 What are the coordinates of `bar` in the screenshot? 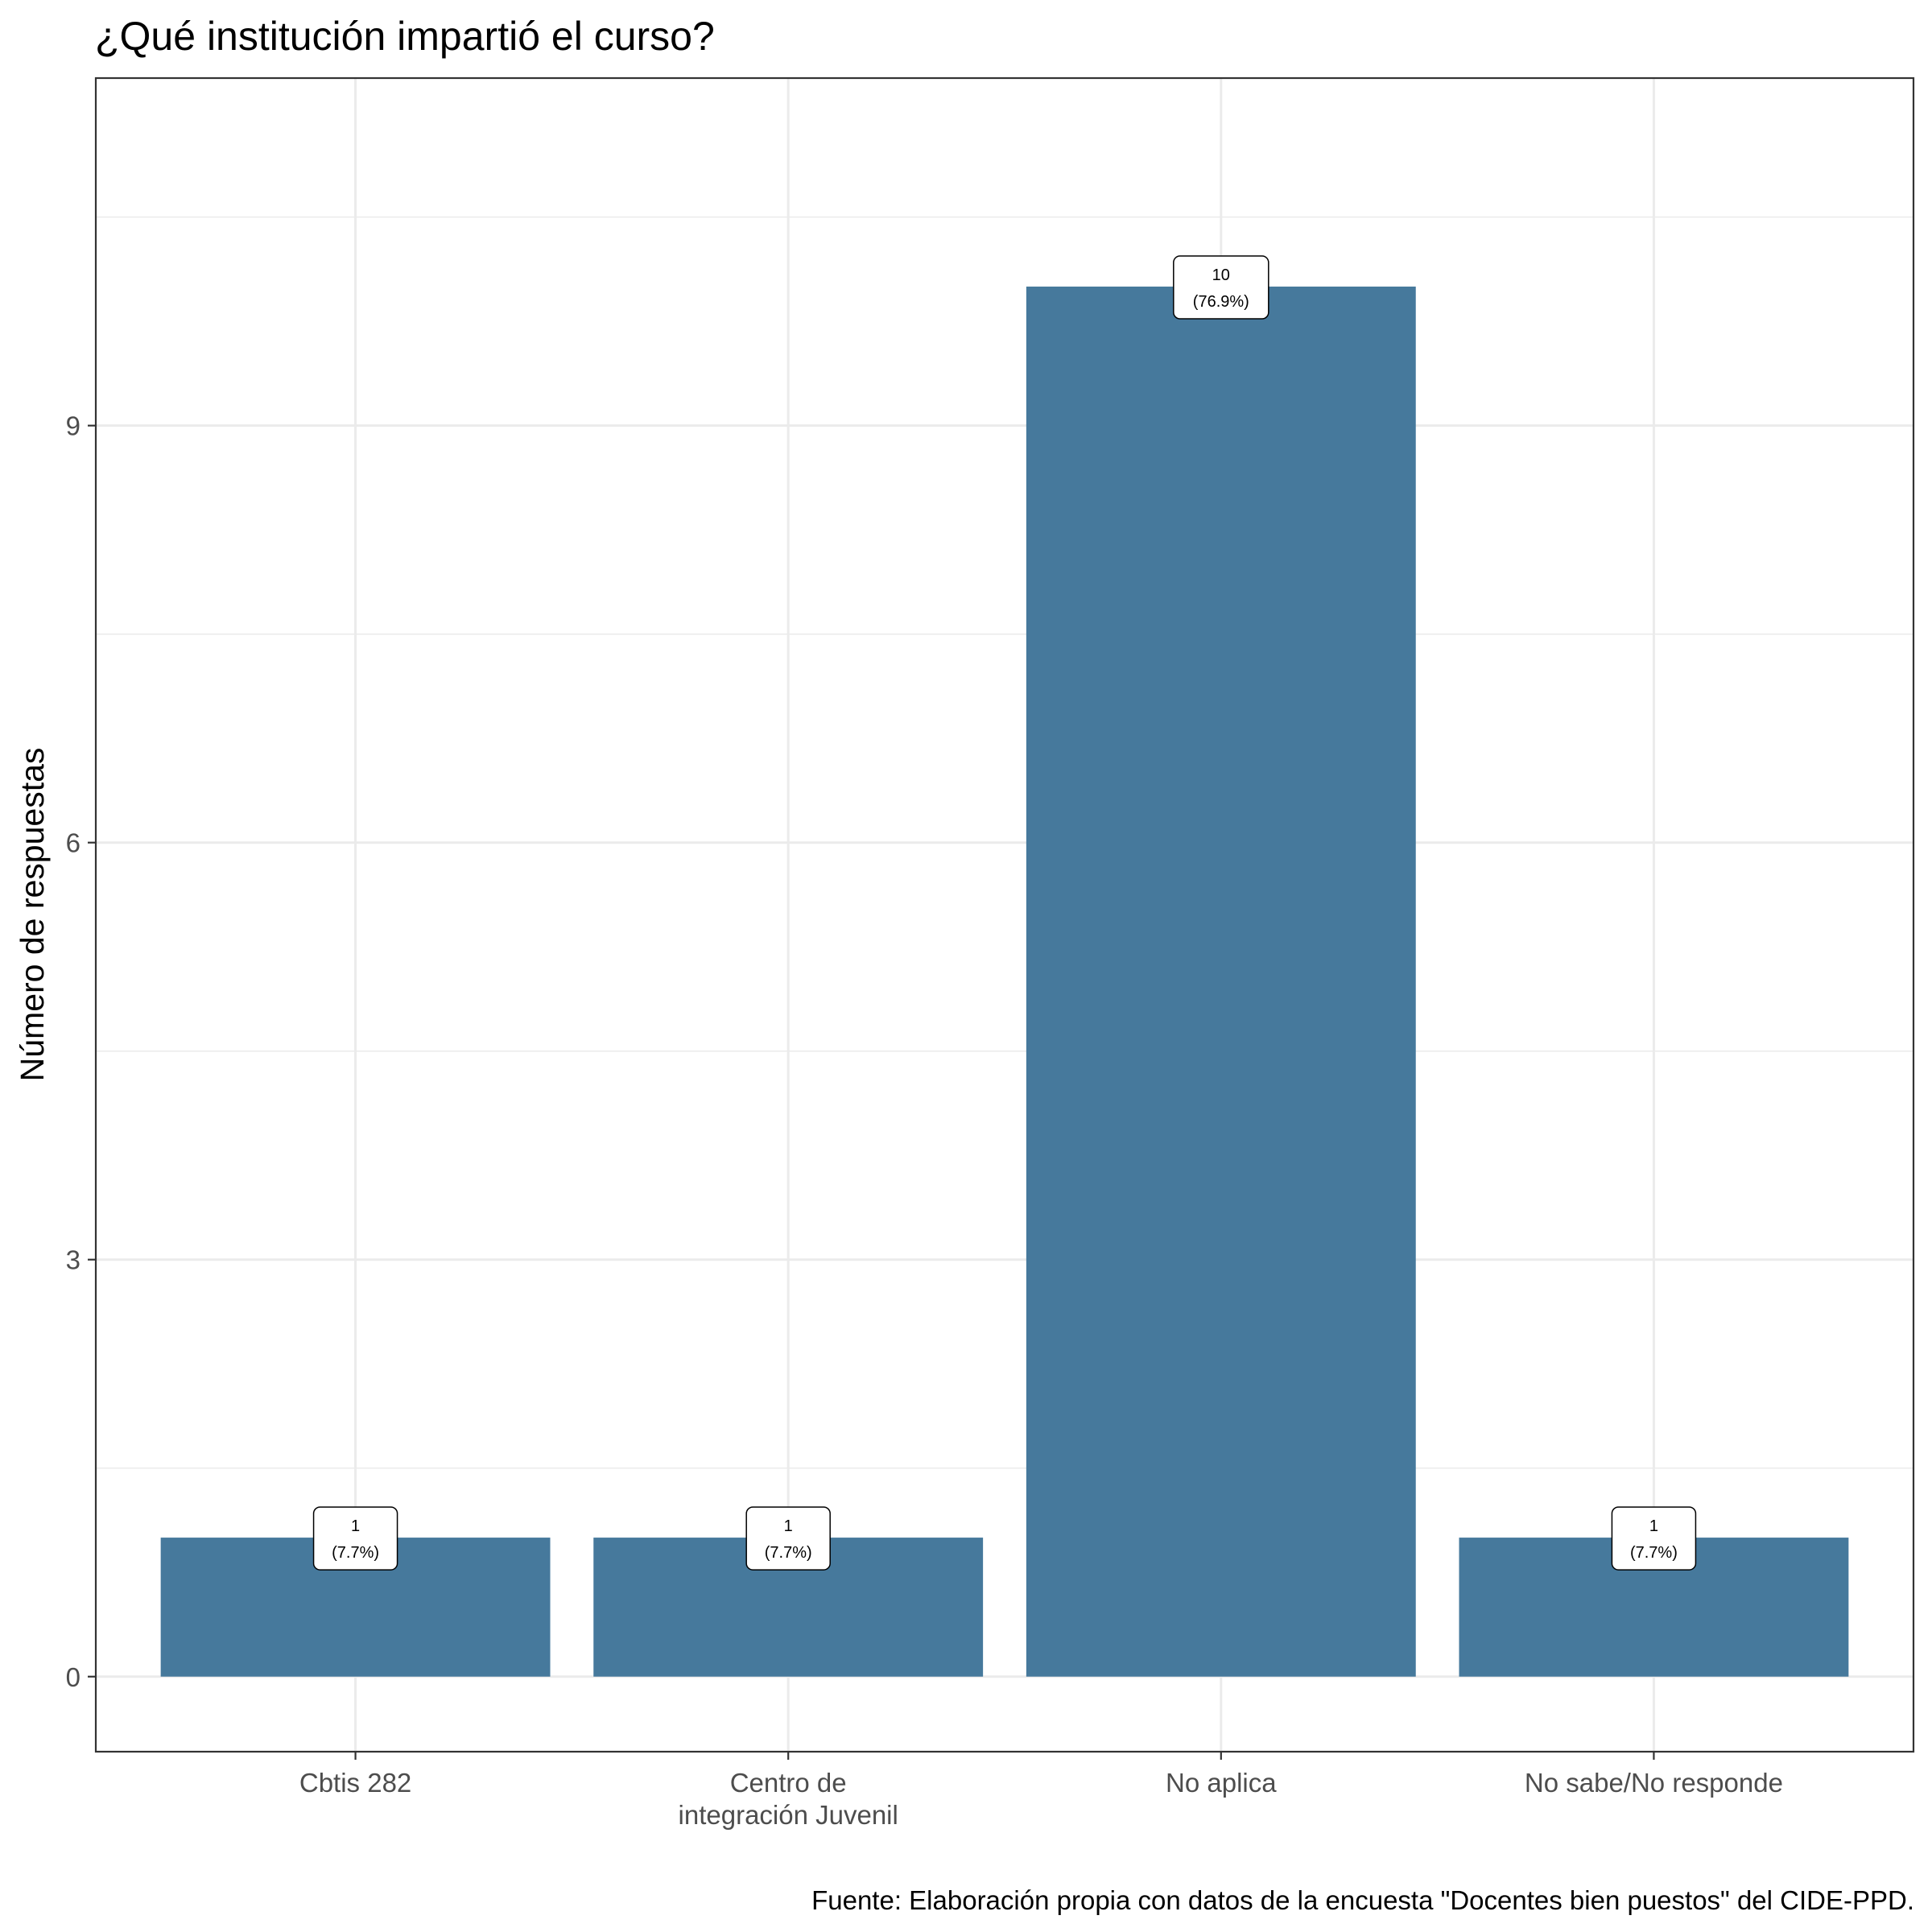 It's located at (1221, 982).